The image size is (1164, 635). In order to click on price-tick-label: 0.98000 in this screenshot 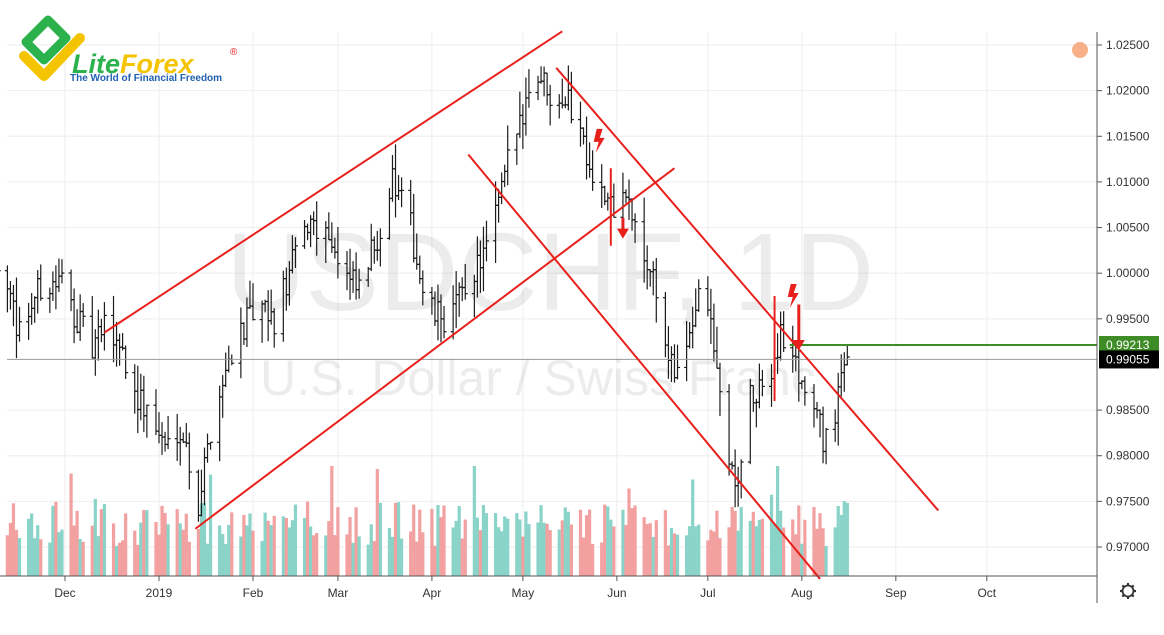, I will do `click(1128, 456)`.